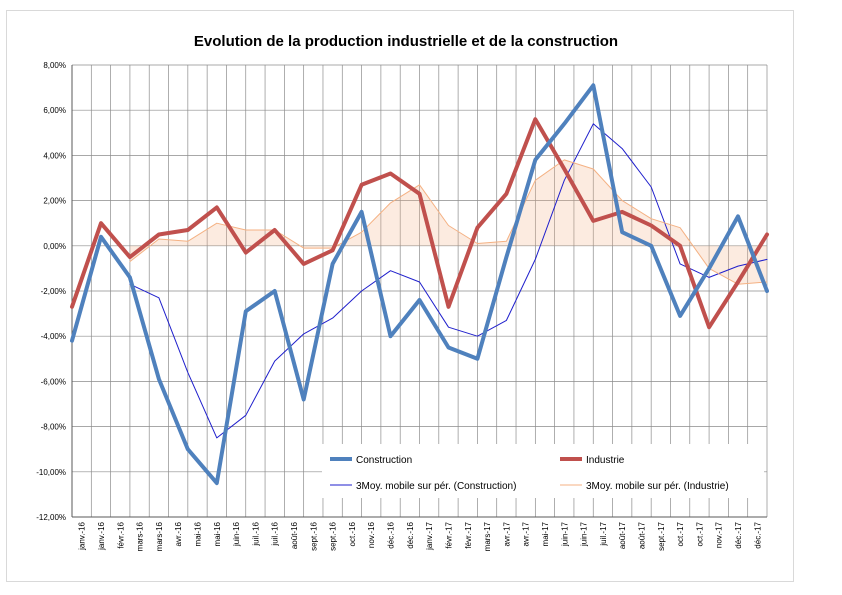  I want to click on y-tick-label: -2,00%, so click(53, 291).